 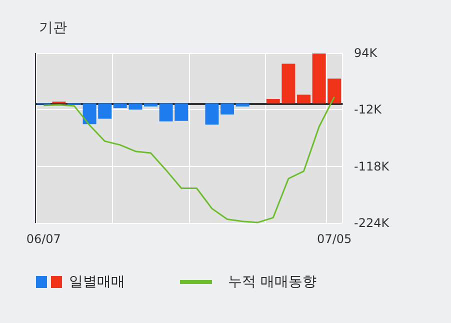 I want to click on chart-title: 기관, so click(x=53, y=28).